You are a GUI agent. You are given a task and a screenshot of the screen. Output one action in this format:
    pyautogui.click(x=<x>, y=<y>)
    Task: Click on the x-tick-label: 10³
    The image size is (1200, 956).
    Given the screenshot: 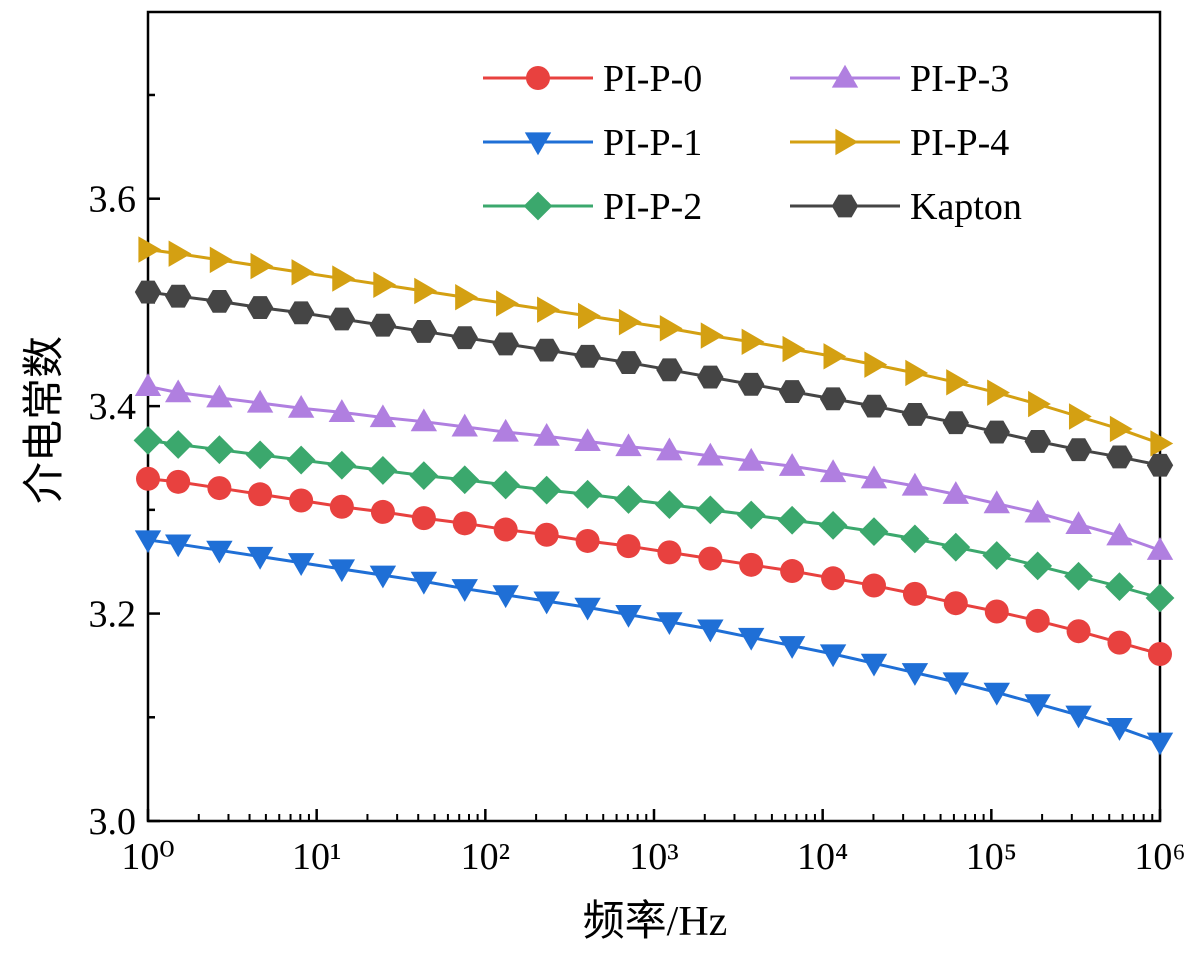 What is the action you would take?
    pyautogui.click(x=653, y=857)
    